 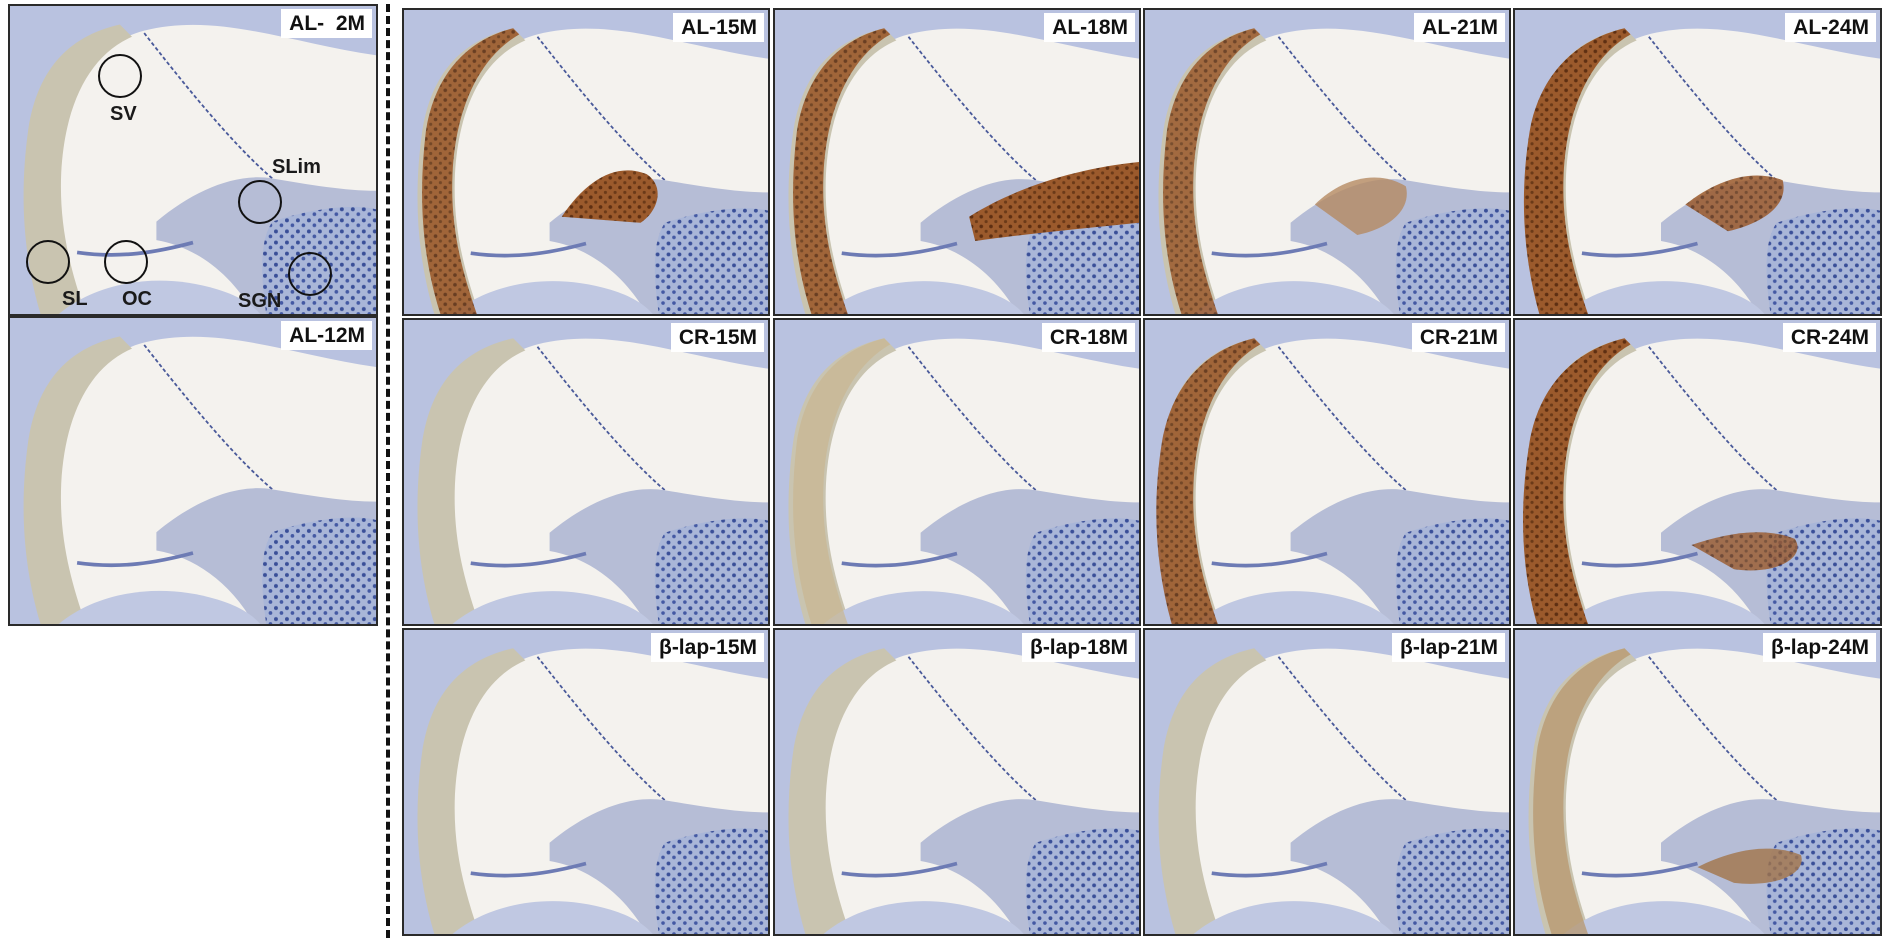 I want to click on sl-annotation: SL, so click(x=75, y=299).